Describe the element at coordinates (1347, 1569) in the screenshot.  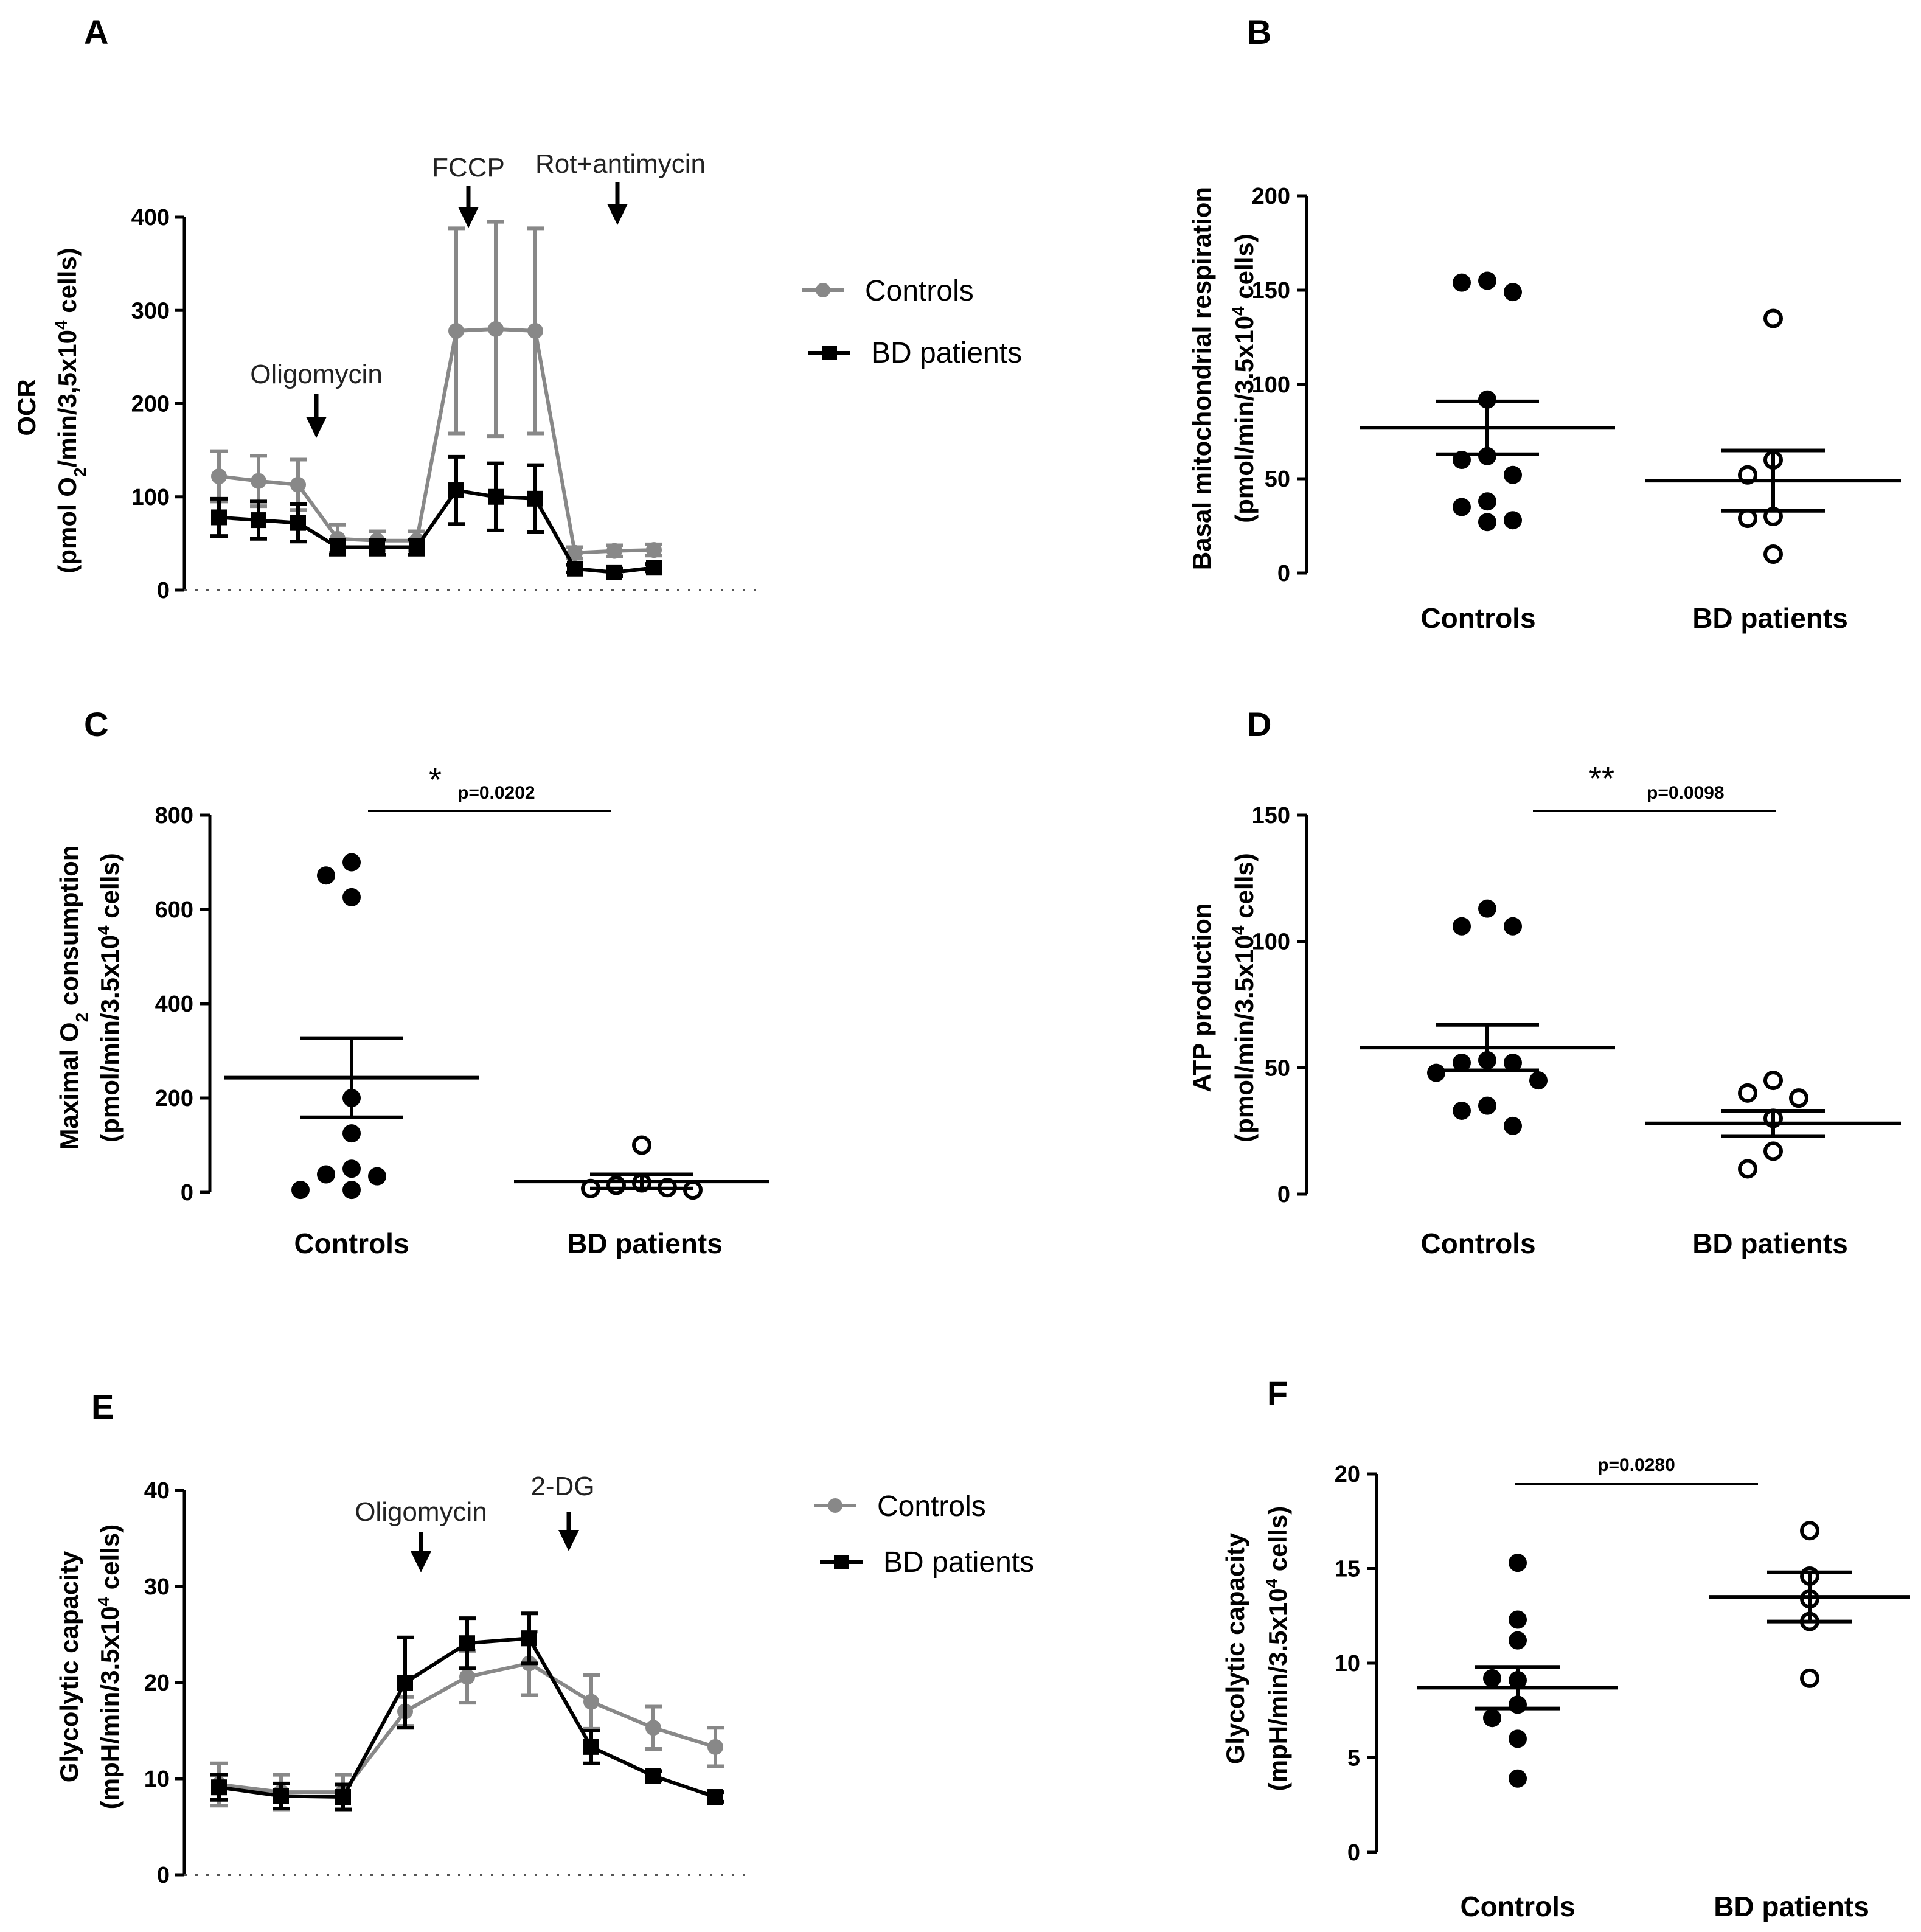
I see `panel-f-y-tick-label: 15` at that location.